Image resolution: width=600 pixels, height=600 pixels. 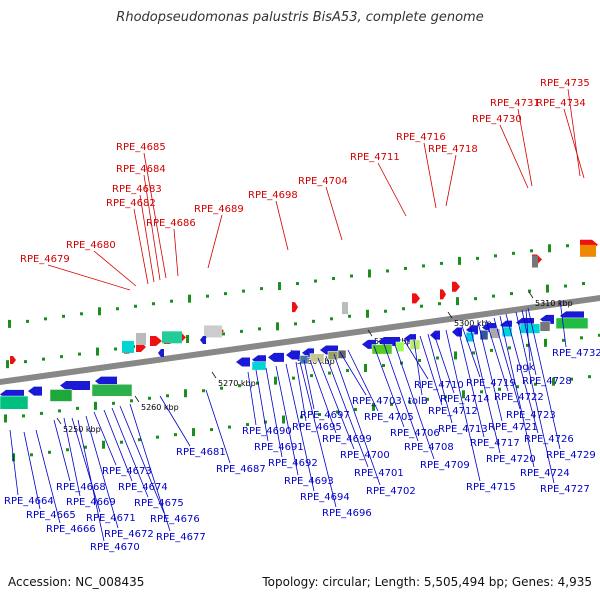 What do you see at coordinates (415, 433) in the screenshot?
I see `gene-label-reverse: RPE_4706` at bounding box center [415, 433].